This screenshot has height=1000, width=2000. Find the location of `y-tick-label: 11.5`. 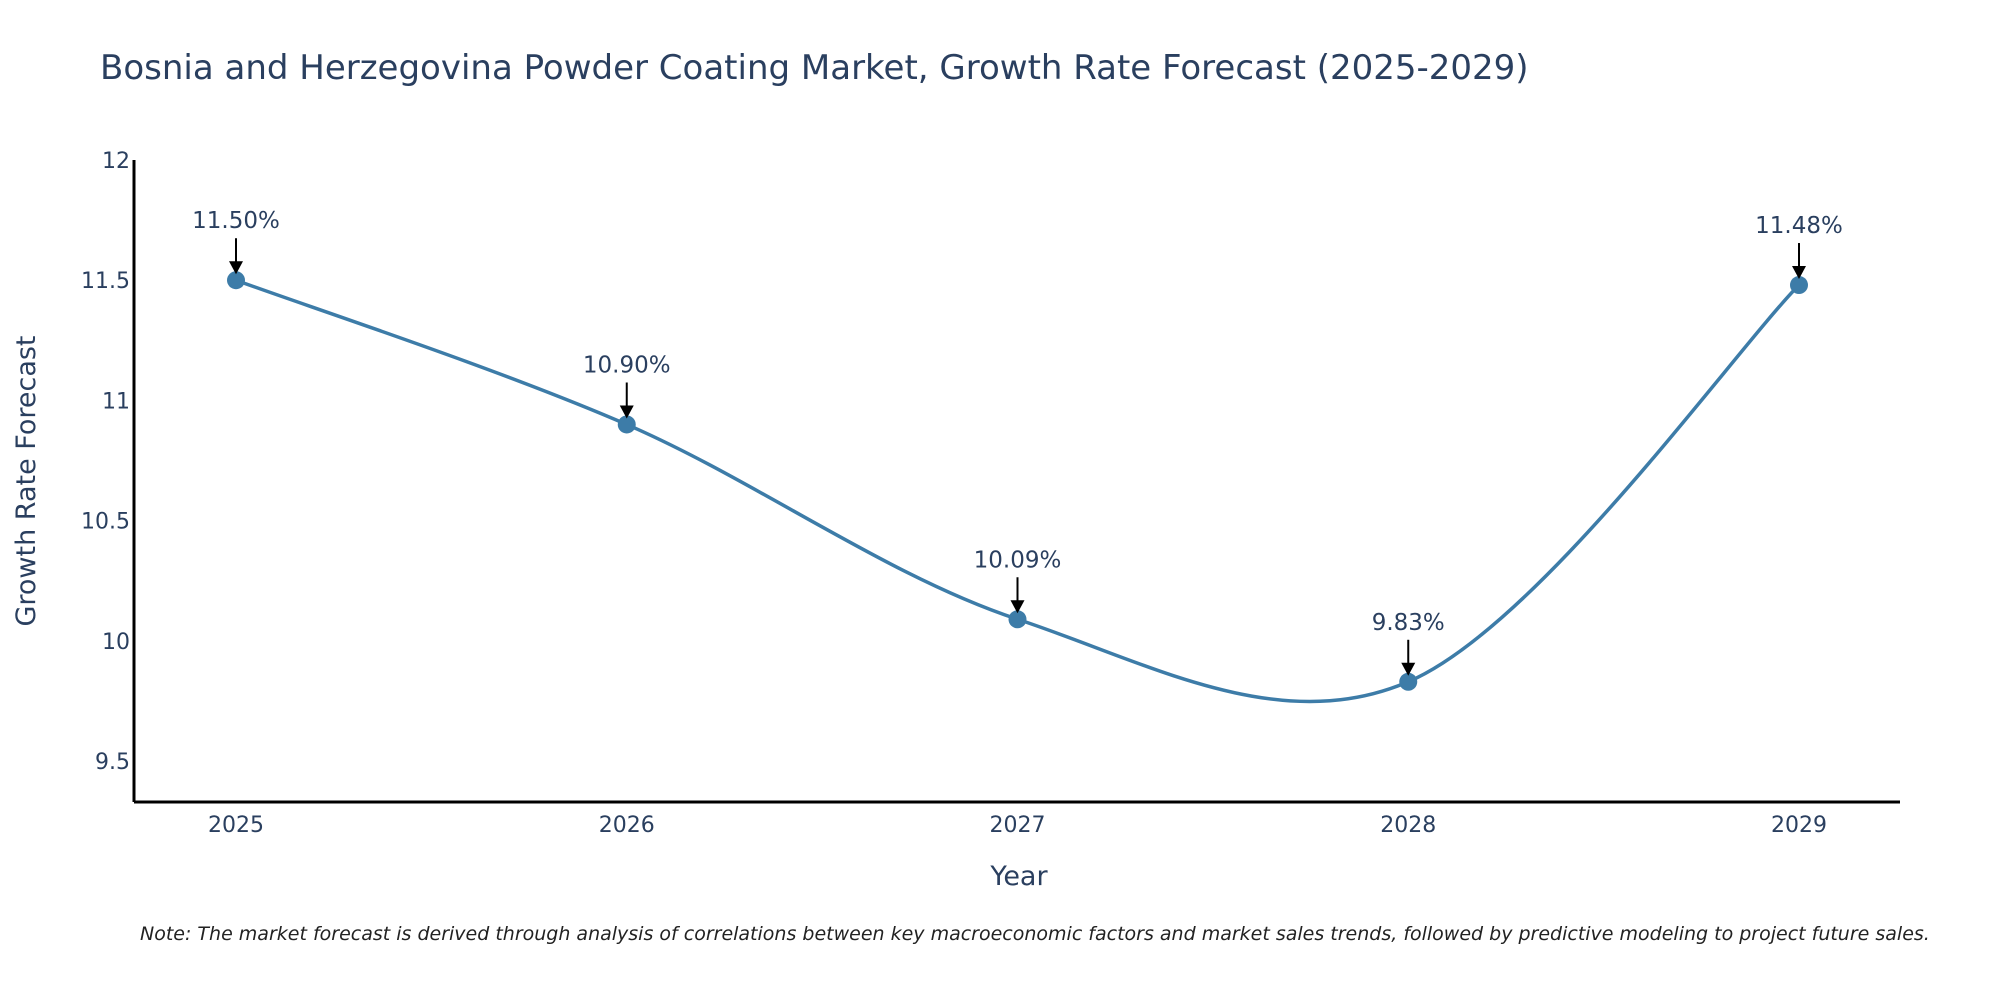

y-tick-label: 11.5 is located at coordinates (105, 281).